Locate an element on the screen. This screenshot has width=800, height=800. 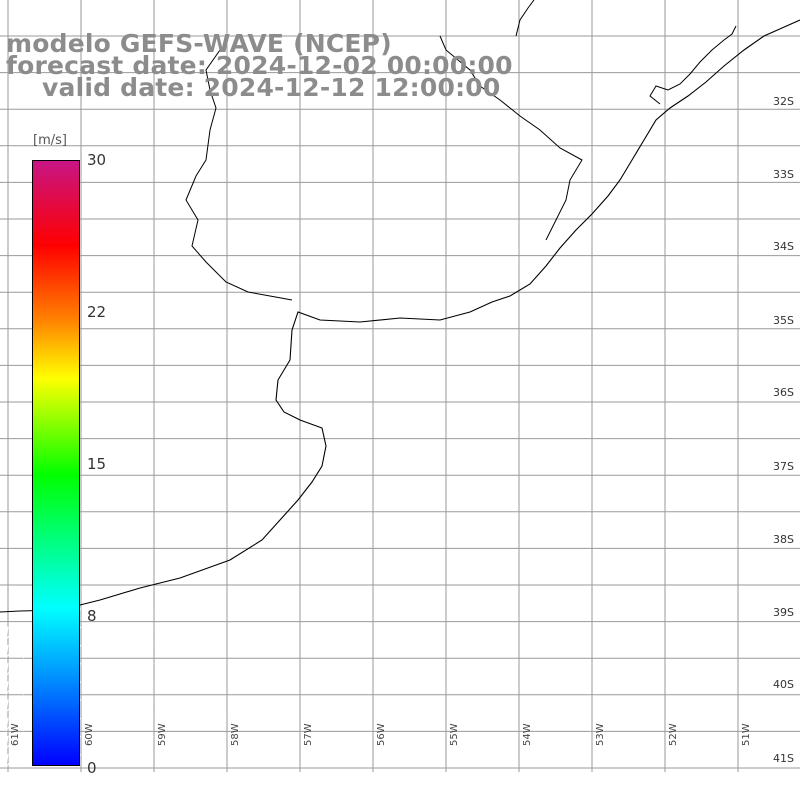
lon-label: 55W is located at coordinates (454, 734).